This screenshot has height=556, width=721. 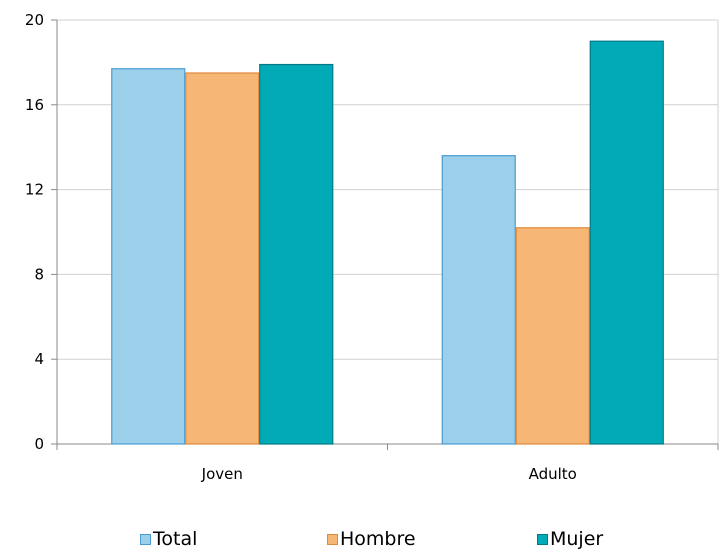 I want to click on legend-label-hombre: Hombre, so click(x=378, y=539).